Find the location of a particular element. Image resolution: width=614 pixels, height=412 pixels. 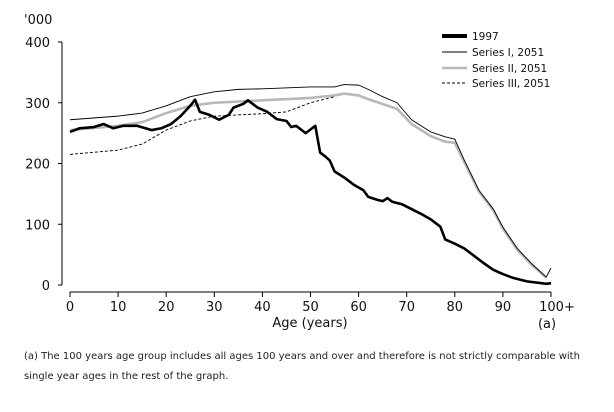

y-axis-unit-label: '000 is located at coordinates (38, 20).